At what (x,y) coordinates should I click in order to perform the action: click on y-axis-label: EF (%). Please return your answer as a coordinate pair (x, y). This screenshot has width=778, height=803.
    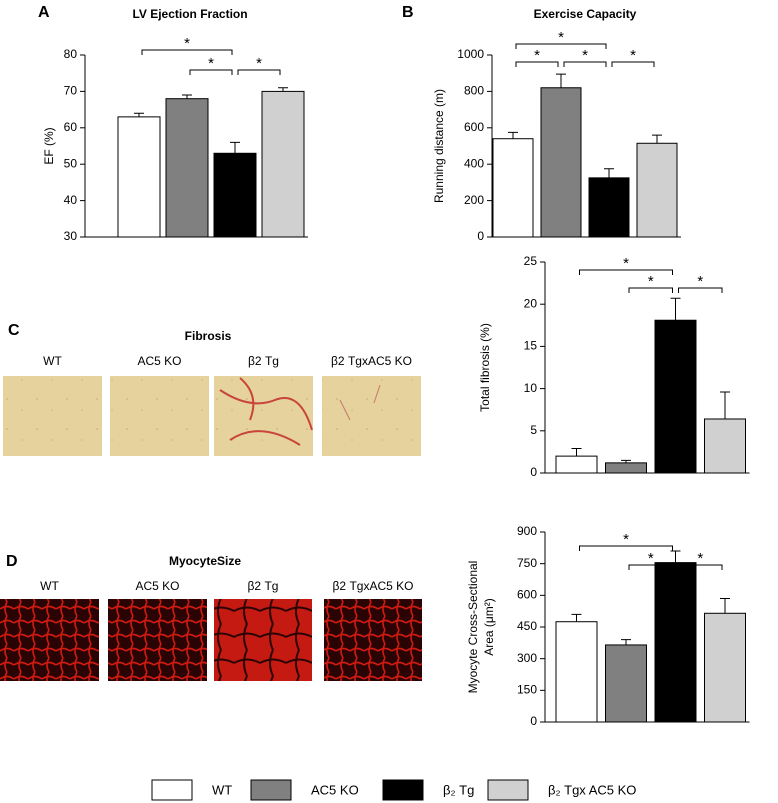
    Looking at the image, I should click on (49, 145).